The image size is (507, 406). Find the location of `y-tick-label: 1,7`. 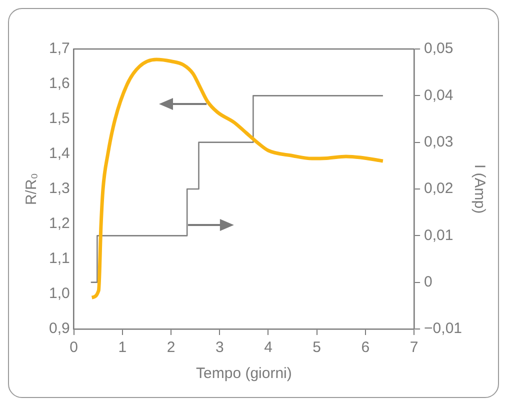

y-tick-label: 1,7 is located at coordinates (59, 49).